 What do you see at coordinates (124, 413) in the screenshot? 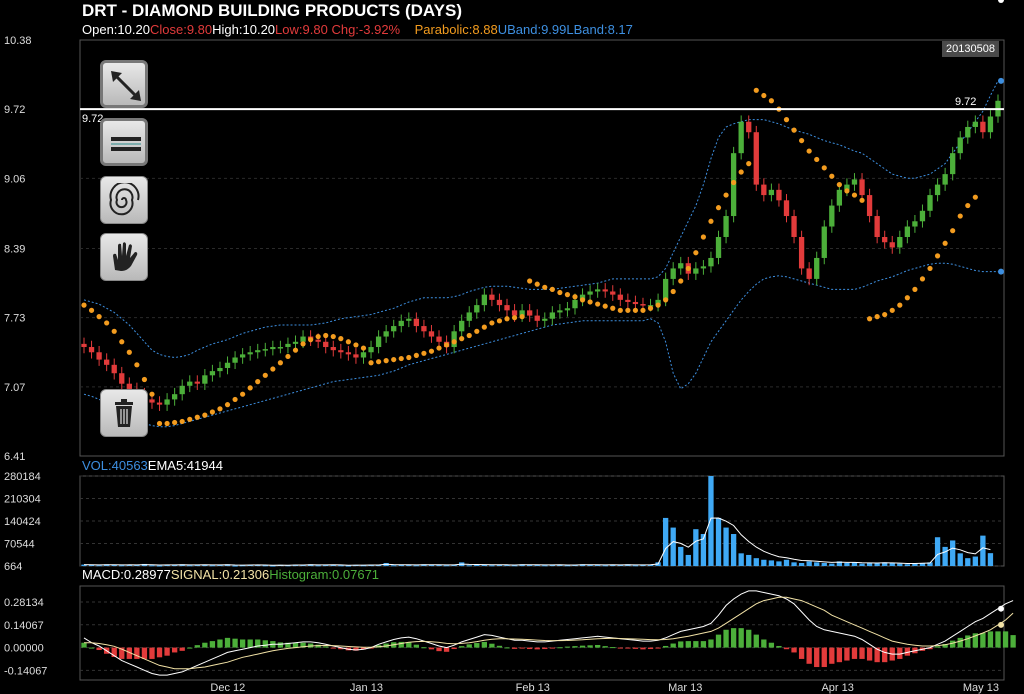
I see `delete-tool-button` at bounding box center [124, 413].